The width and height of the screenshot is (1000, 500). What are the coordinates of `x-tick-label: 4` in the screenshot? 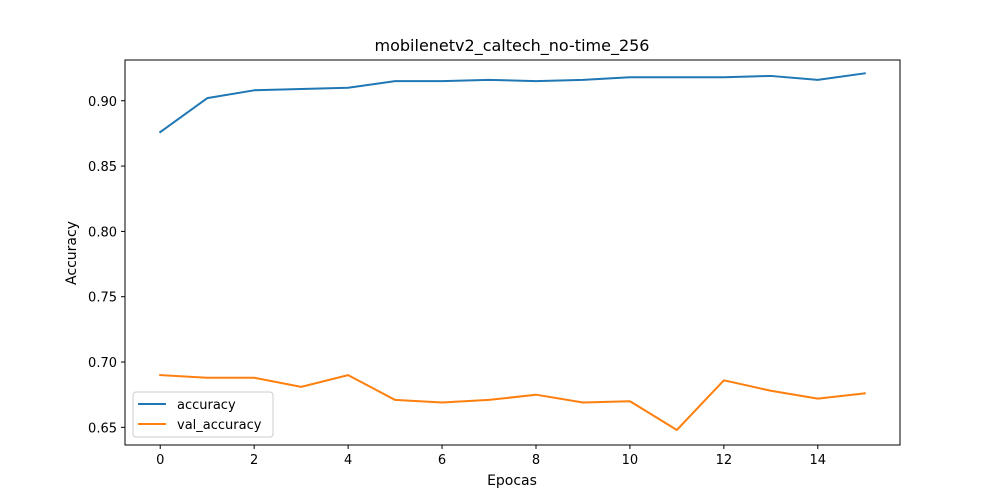 It's located at (348, 460).